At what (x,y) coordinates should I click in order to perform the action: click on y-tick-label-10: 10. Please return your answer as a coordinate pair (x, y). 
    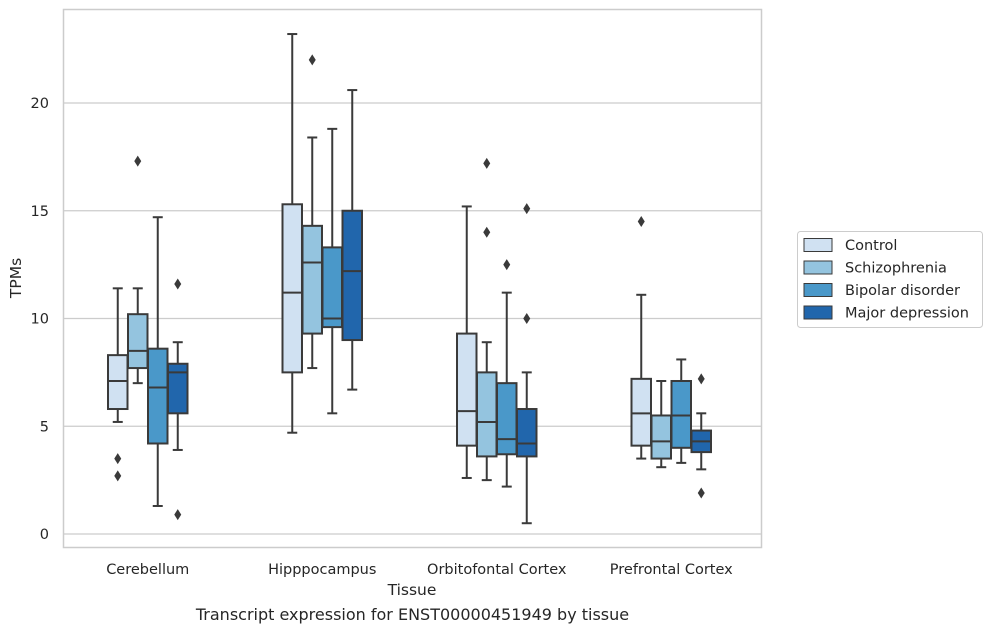
    Looking at the image, I should click on (40, 320).